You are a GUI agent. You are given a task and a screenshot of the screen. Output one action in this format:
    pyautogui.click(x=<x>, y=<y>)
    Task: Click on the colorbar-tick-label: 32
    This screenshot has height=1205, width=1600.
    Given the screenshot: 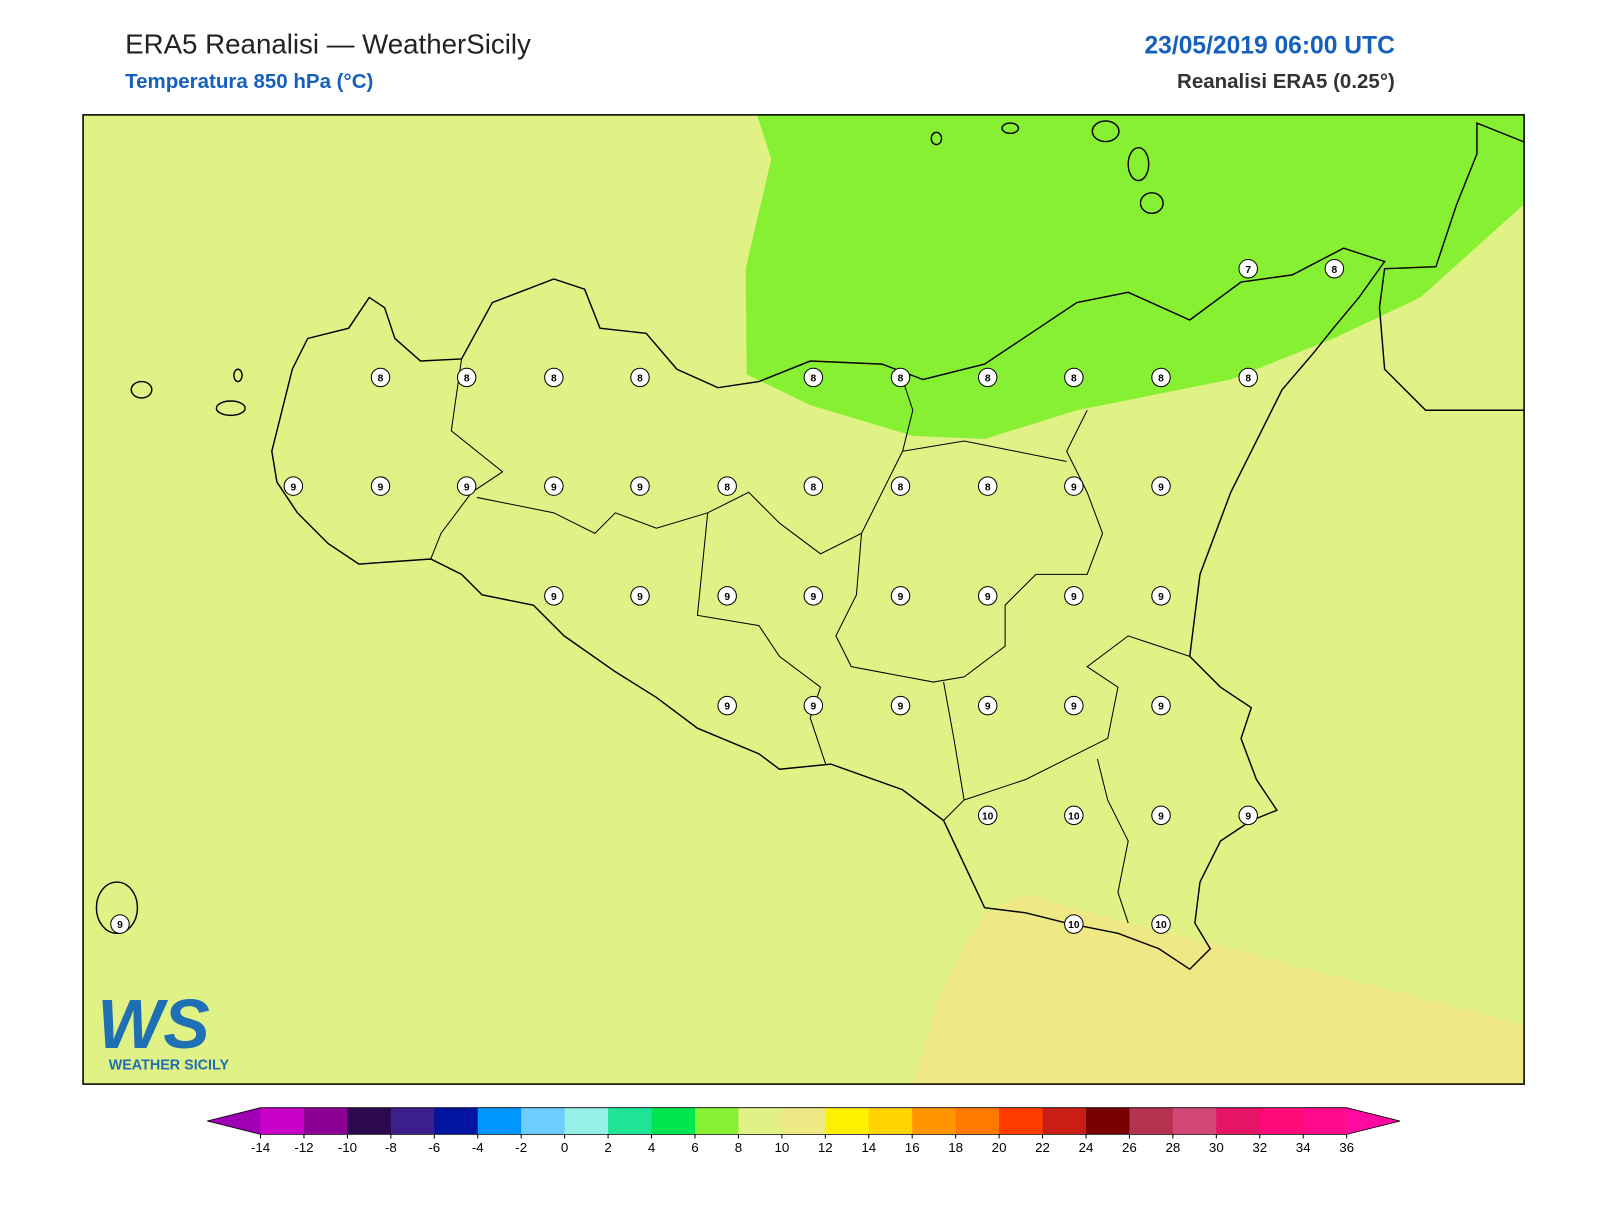 What is the action you would take?
    pyautogui.click(x=1259, y=1147)
    